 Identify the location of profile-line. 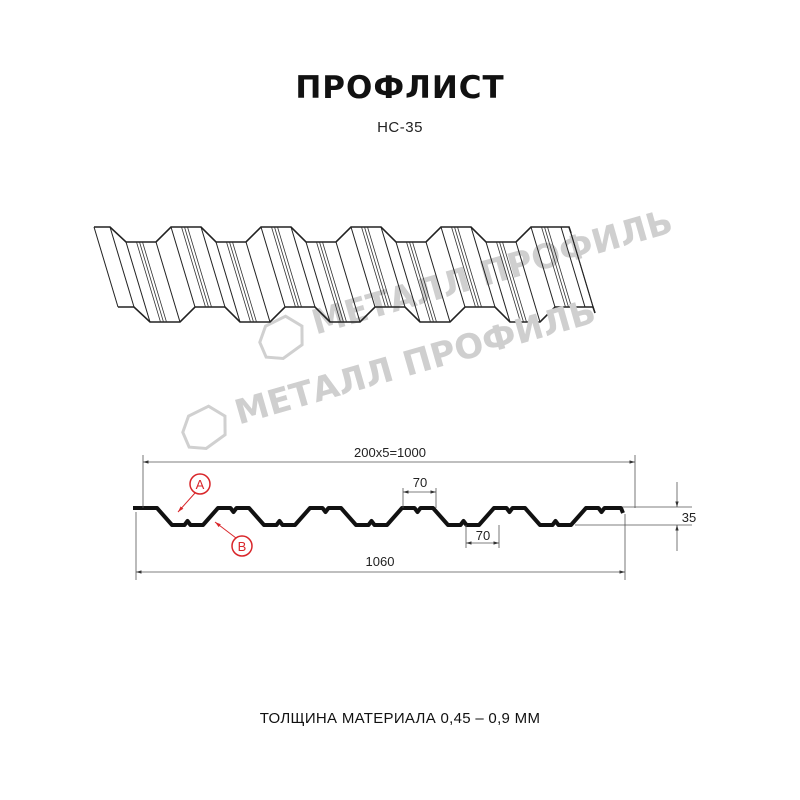
(379, 516).